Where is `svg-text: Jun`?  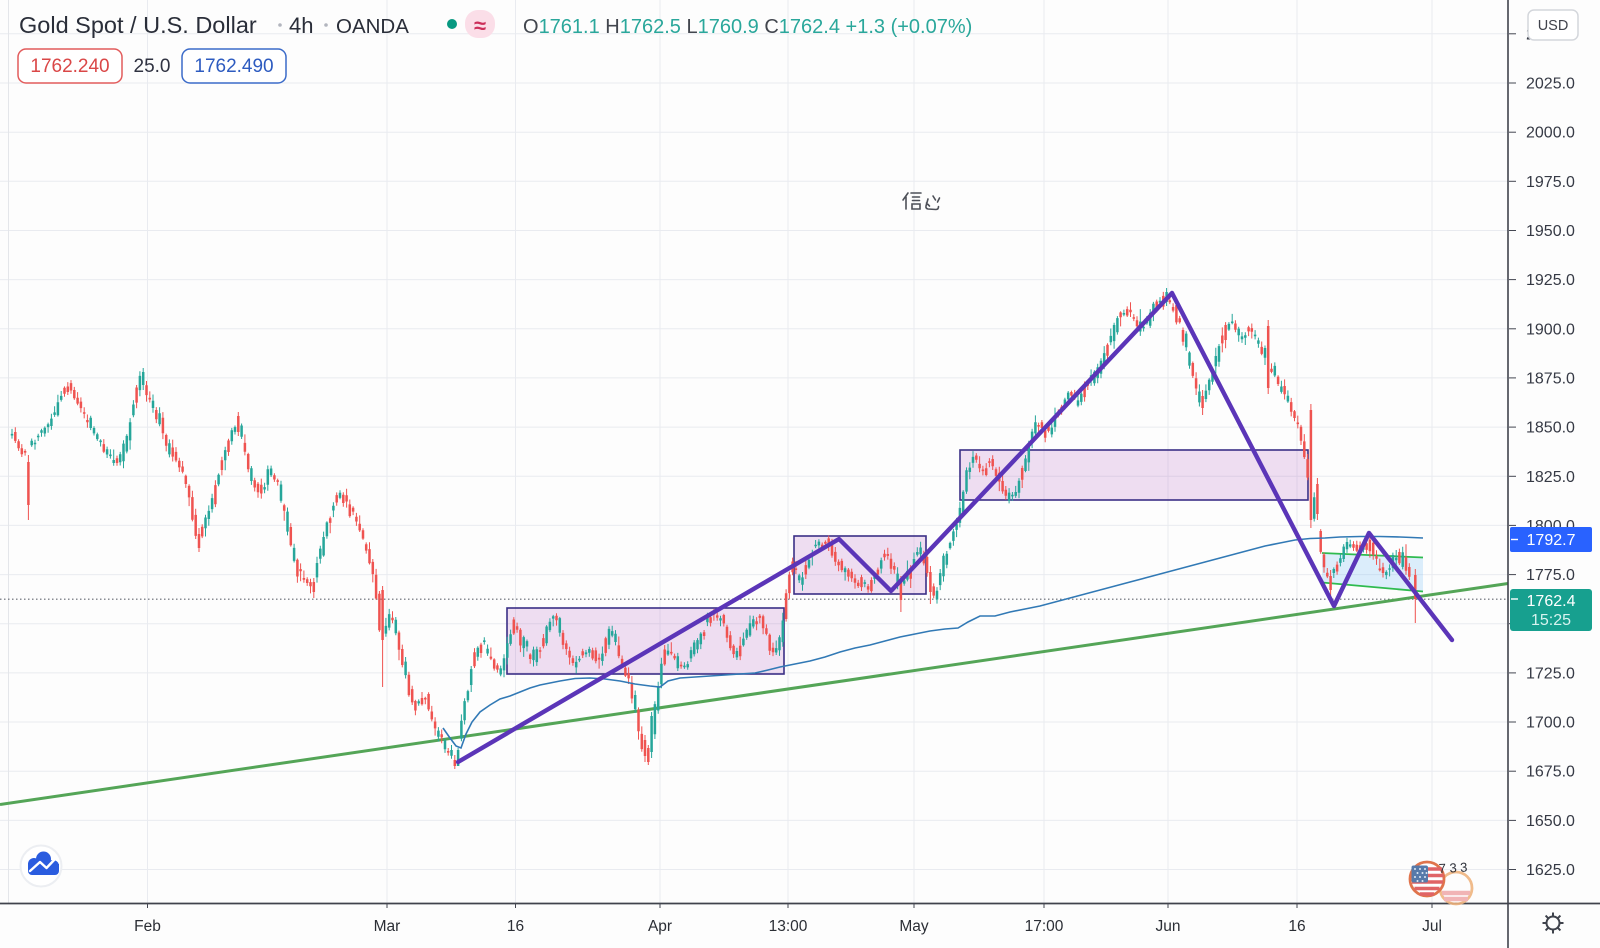
svg-text: Jun is located at coordinates (1168, 926).